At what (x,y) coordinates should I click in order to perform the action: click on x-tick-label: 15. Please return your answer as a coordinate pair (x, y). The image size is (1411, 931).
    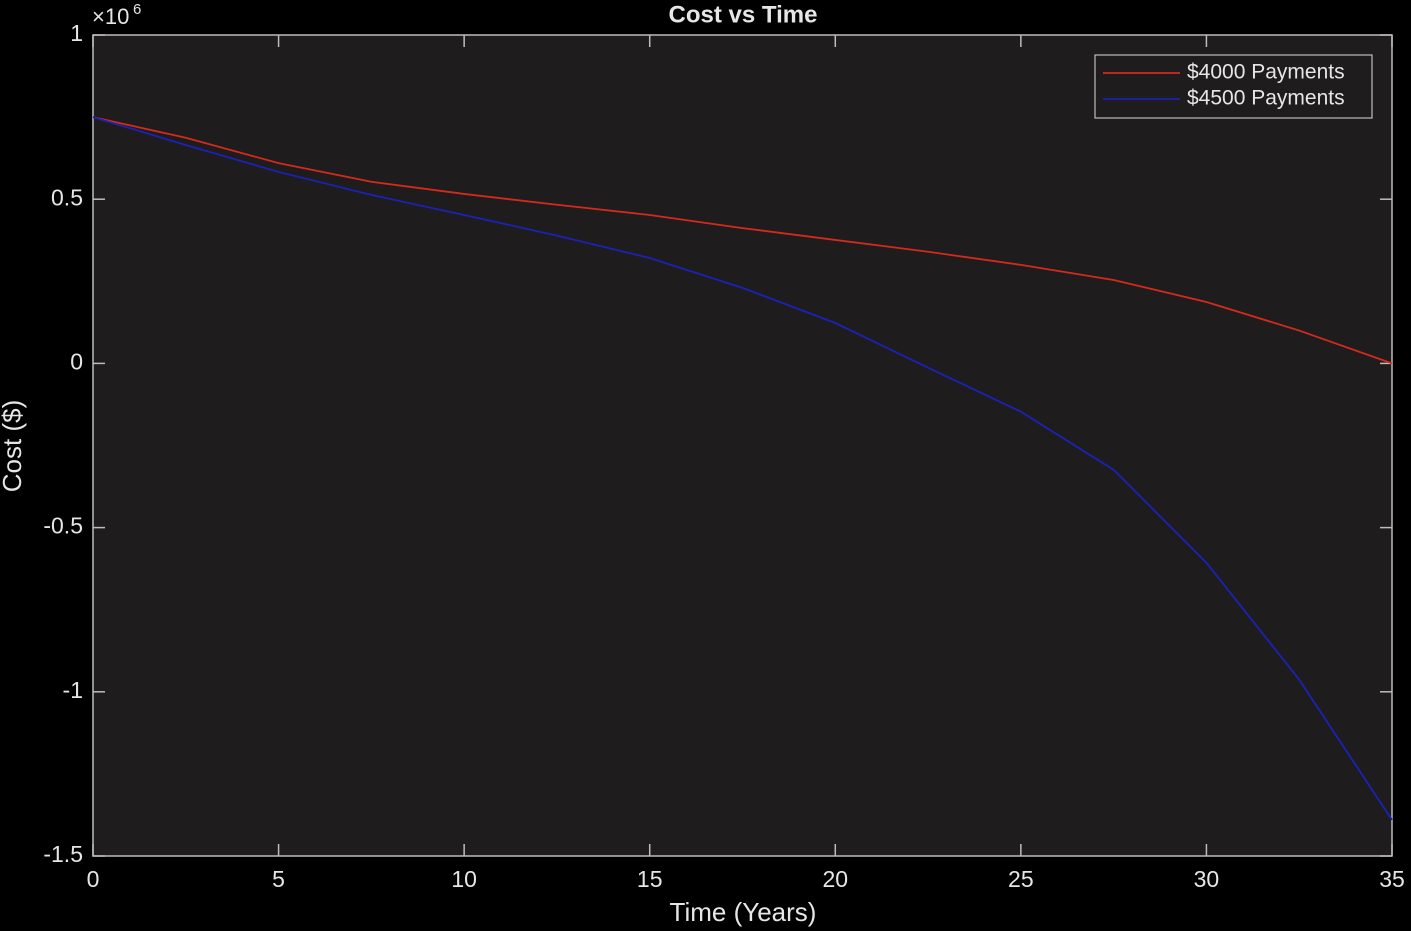
    Looking at the image, I should click on (650, 879).